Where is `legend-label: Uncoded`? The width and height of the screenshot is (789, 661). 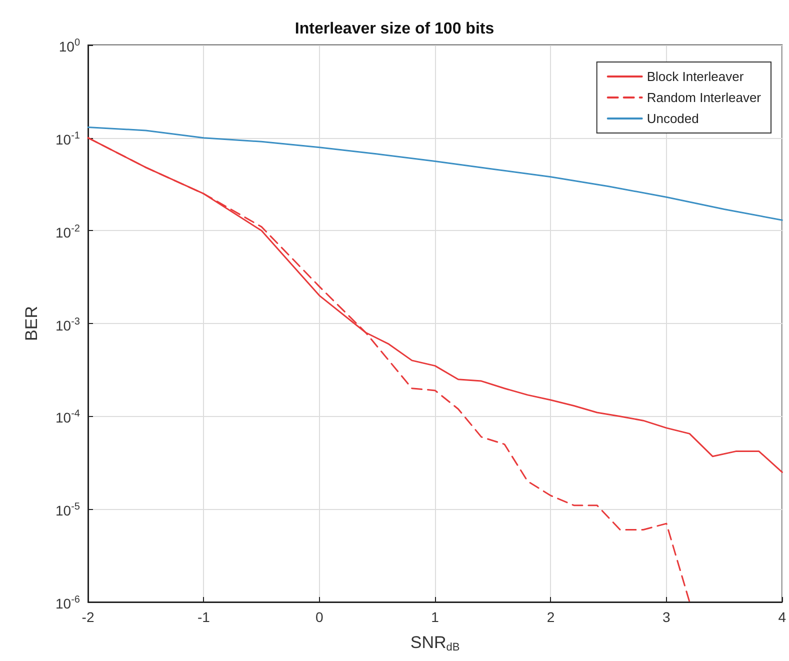 legend-label: Uncoded is located at coordinates (672, 118).